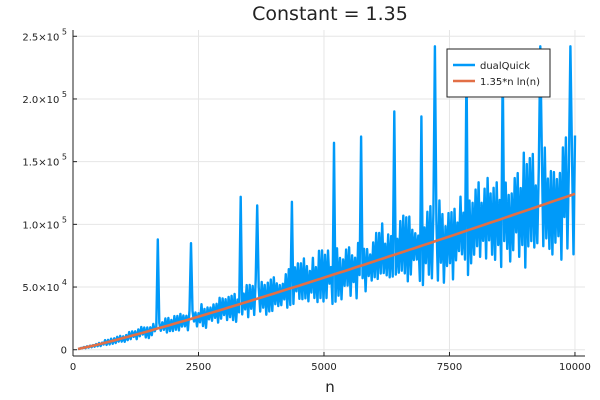 The height and width of the screenshot is (400, 600). I want to click on y-tick-label: 0, so click(64, 351).